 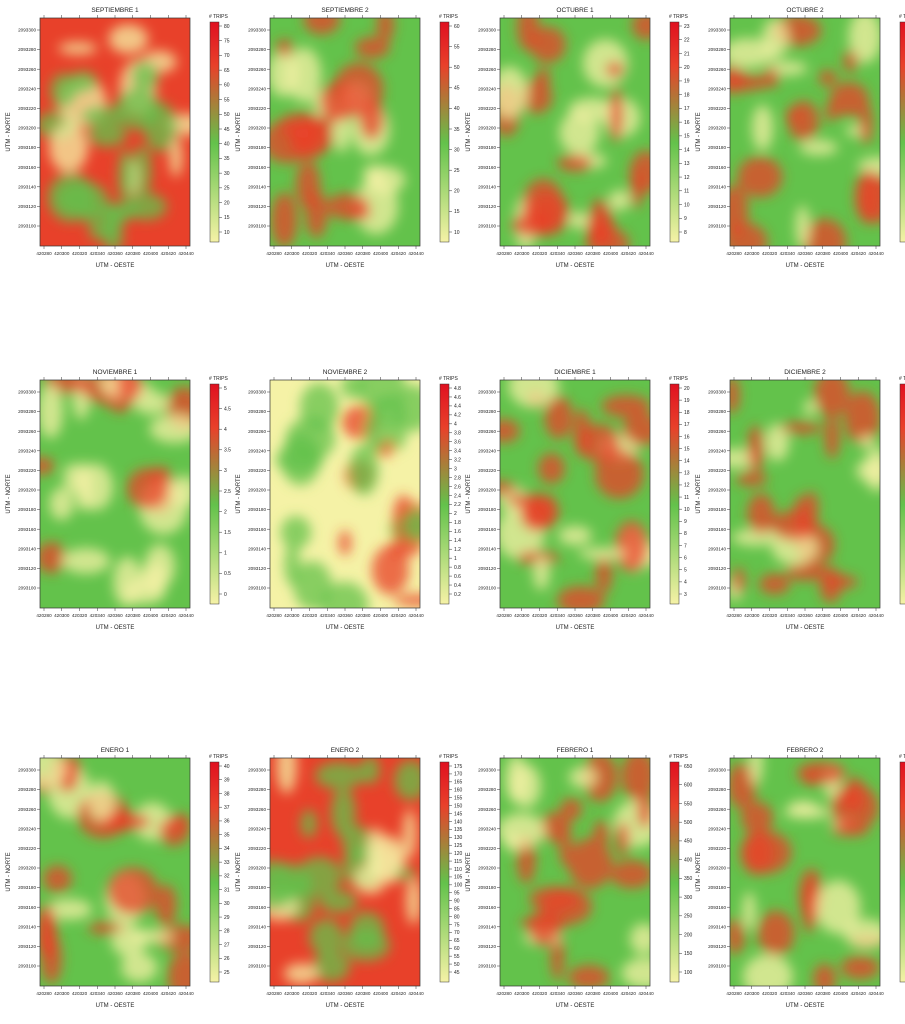 I want to click on colorbar-tick-label: 350, so click(x=688, y=879).